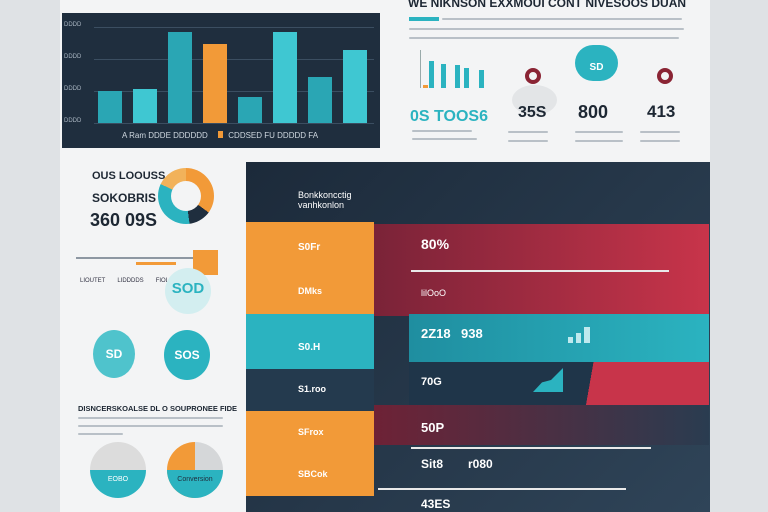 This screenshot has height=512, width=768. I want to click on pie-chart: EOBO, so click(118, 470).